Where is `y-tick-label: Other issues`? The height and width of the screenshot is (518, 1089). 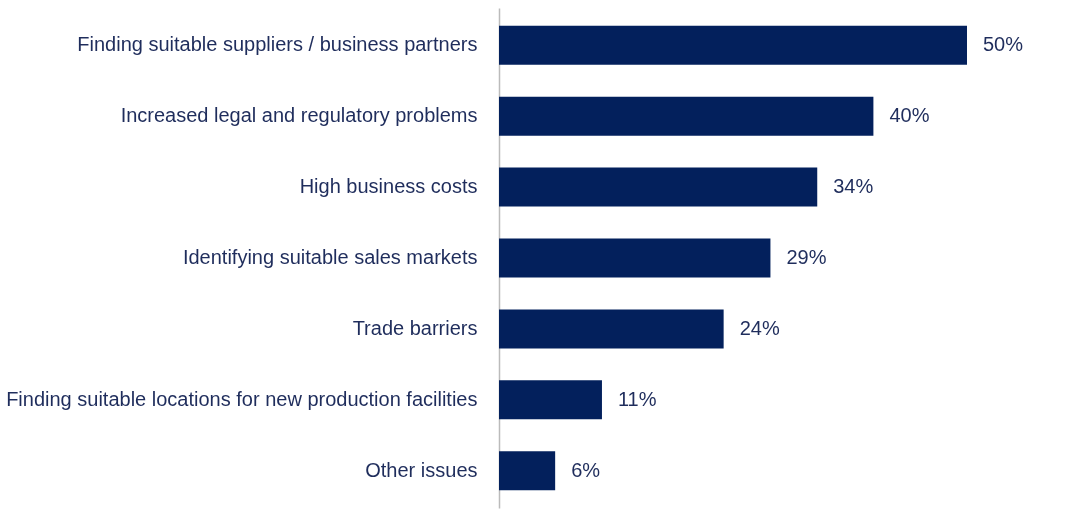
y-tick-label: Other issues is located at coordinates (421, 469).